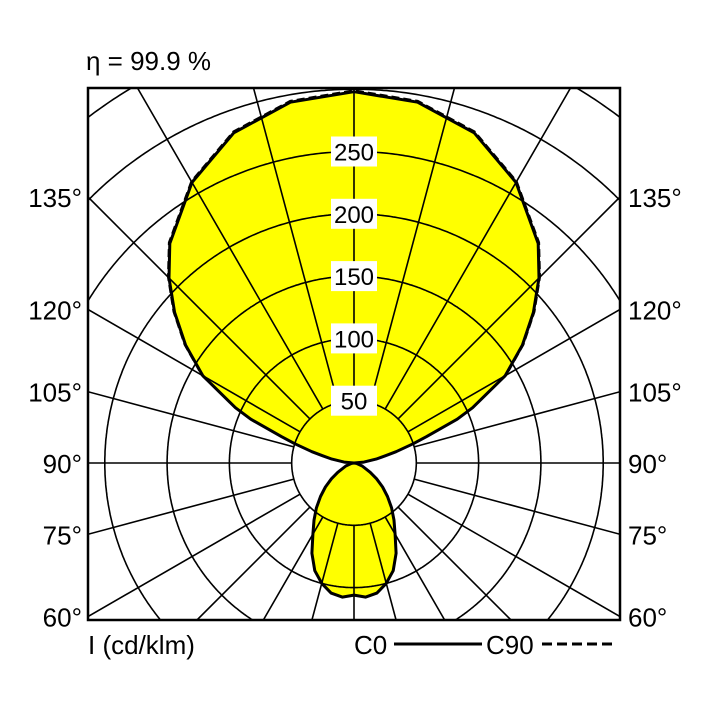 This screenshot has height=708, width=708. What do you see at coordinates (62, 464) in the screenshot?
I see `angle-label-left: 90°` at bounding box center [62, 464].